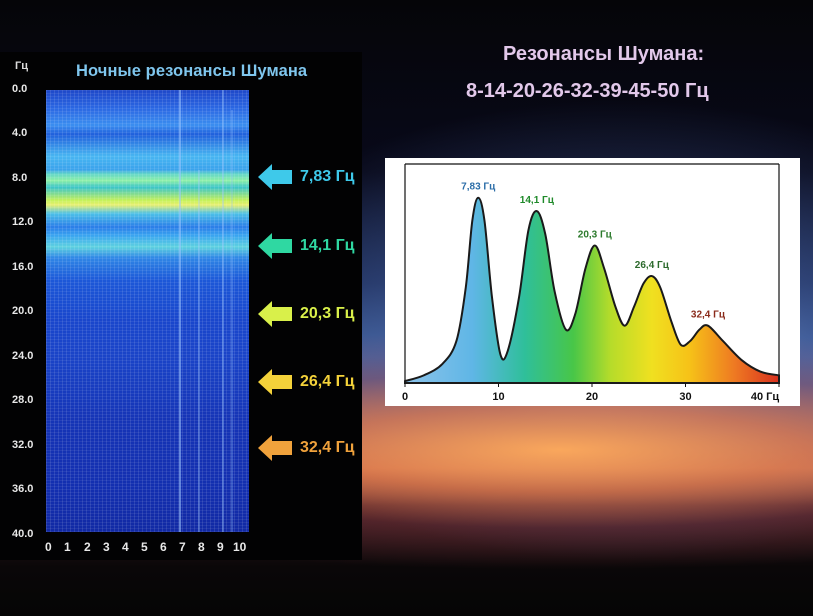 The height and width of the screenshot is (616, 813). Describe the element at coordinates (20, 178) in the screenshot. I see `y-tick-label: 8.0` at that location.